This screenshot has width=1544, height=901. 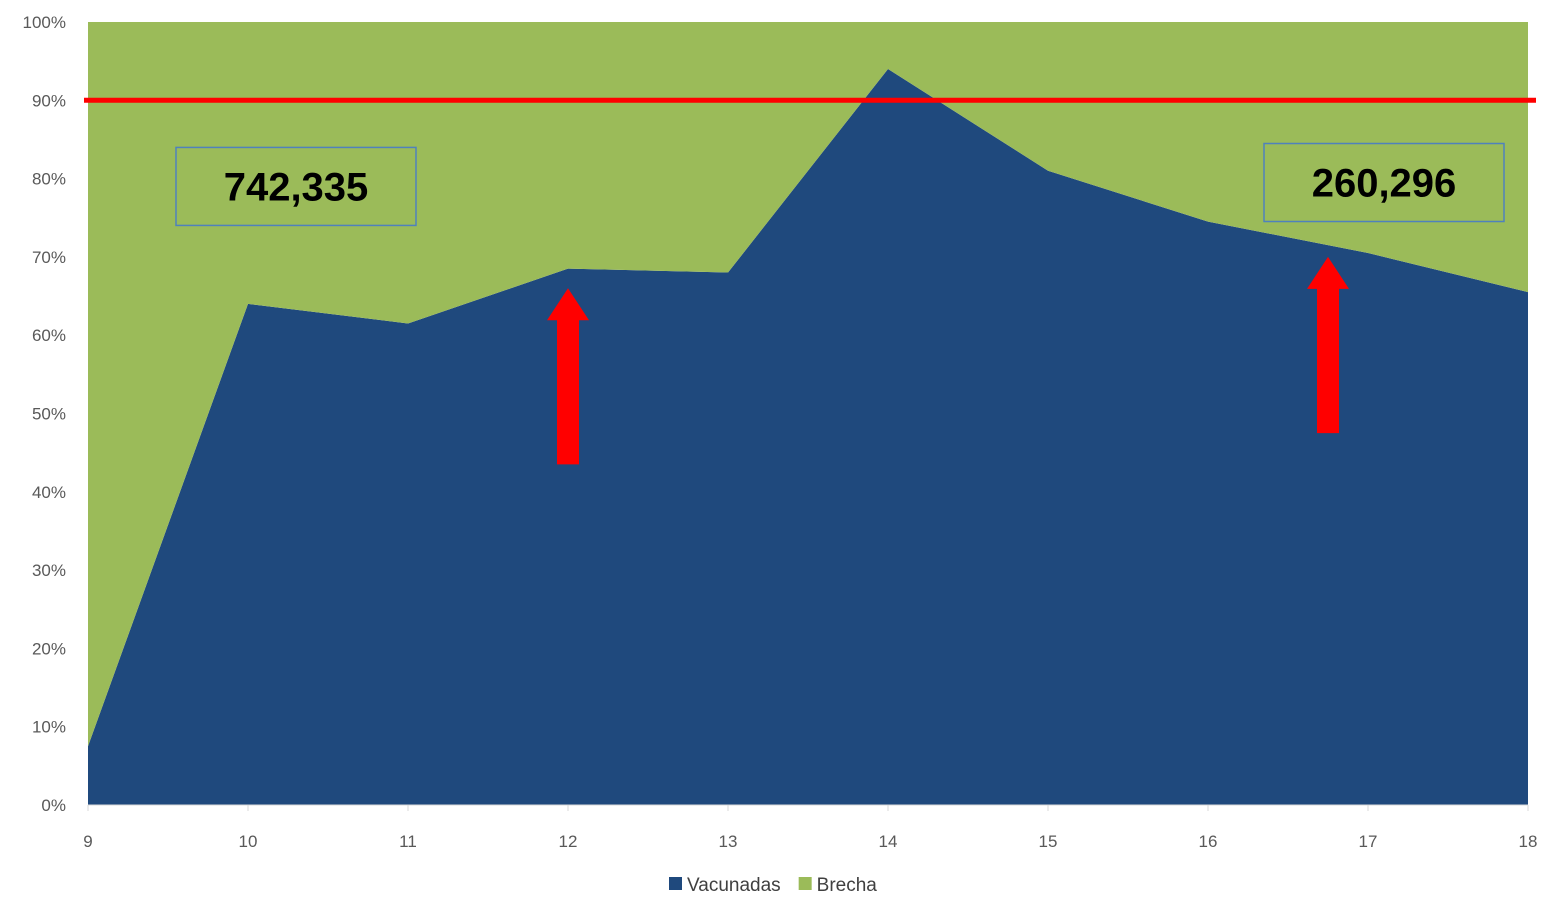 I want to click on x-tick-label: 16, so click(x=1208, y=841).